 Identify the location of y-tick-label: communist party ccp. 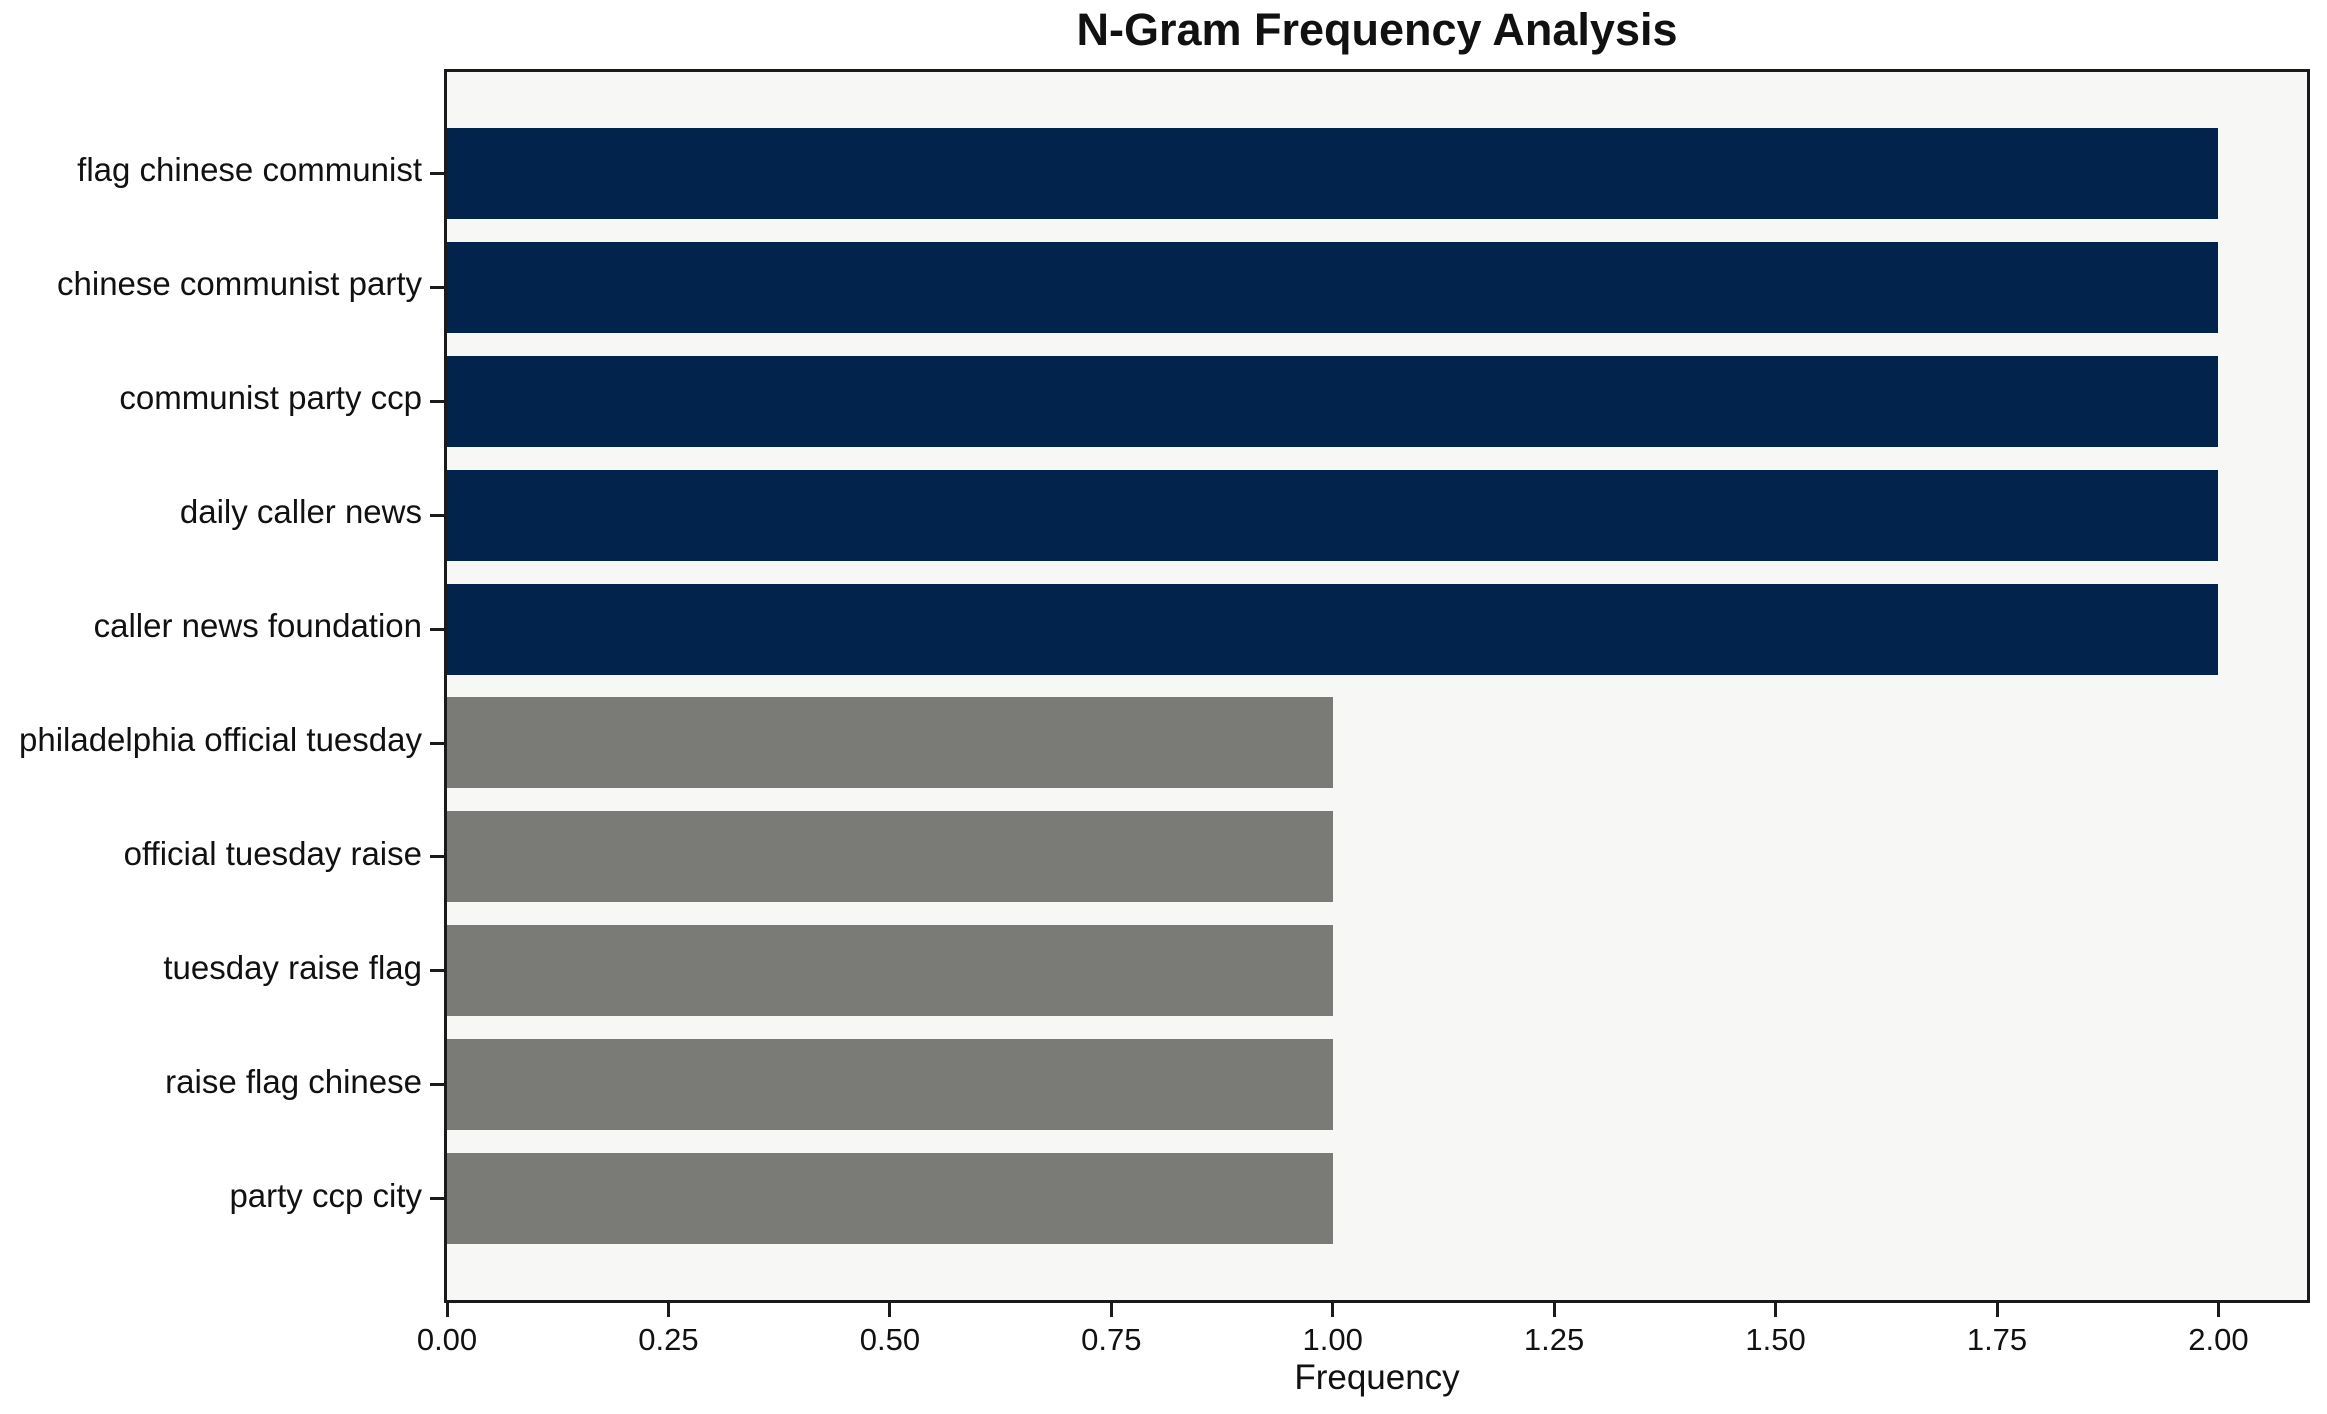
(270, 398).